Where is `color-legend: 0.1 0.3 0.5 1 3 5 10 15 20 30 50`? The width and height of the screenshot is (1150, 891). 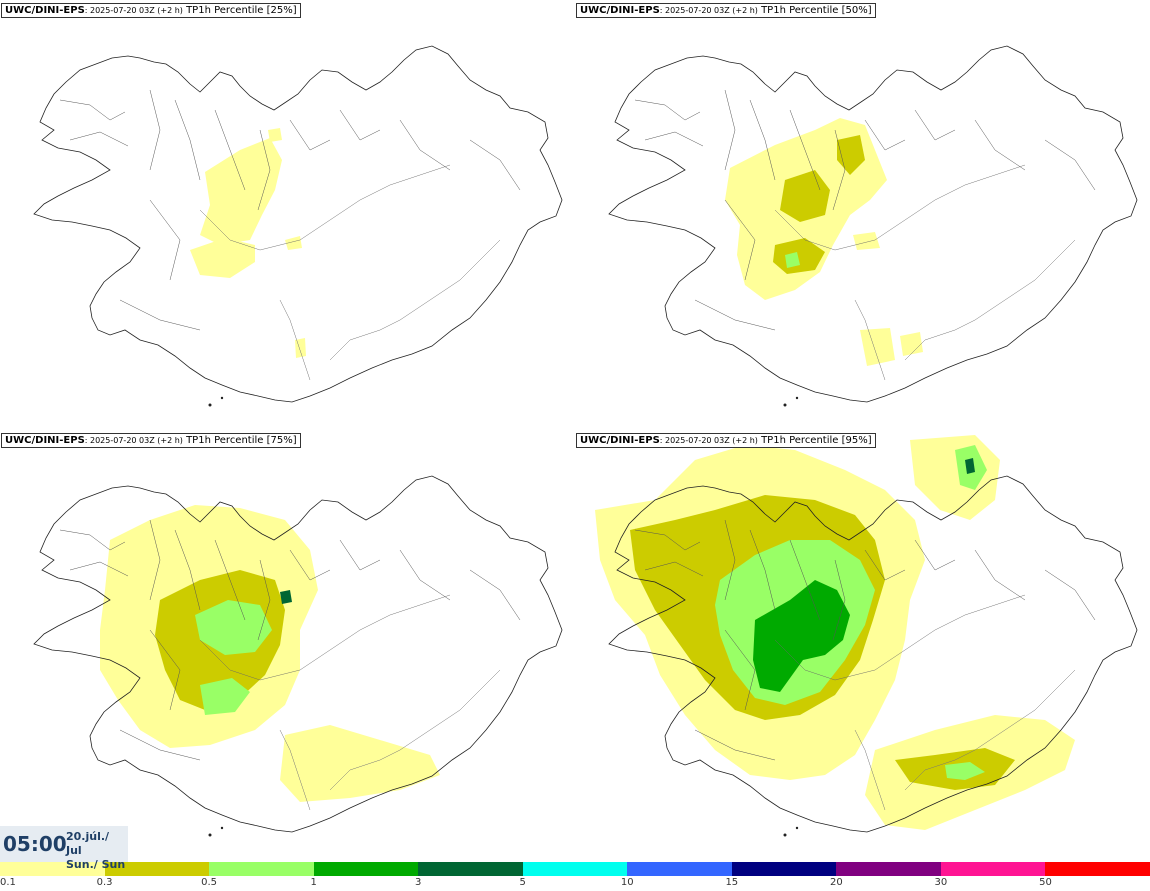 color-legend: 0.1 0.3 0.5 1 3 5 10 15 20 30 50 is located at coordinates (575, 876).